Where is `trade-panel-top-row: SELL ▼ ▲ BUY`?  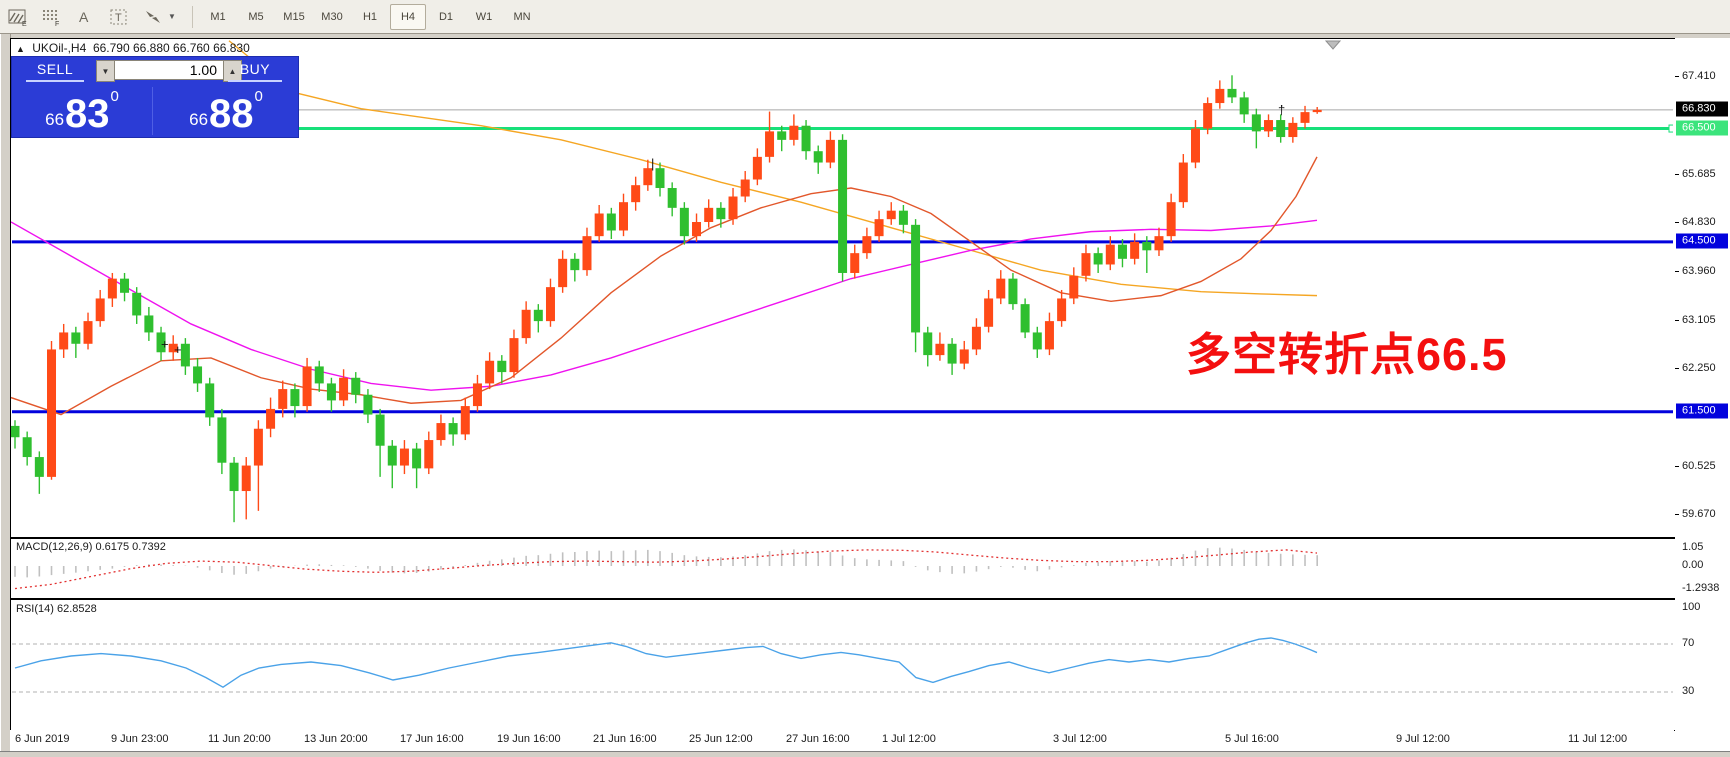 trade-panel-top-row: SELL ▼ ▲ BUY is located at coordinates (155, 70).